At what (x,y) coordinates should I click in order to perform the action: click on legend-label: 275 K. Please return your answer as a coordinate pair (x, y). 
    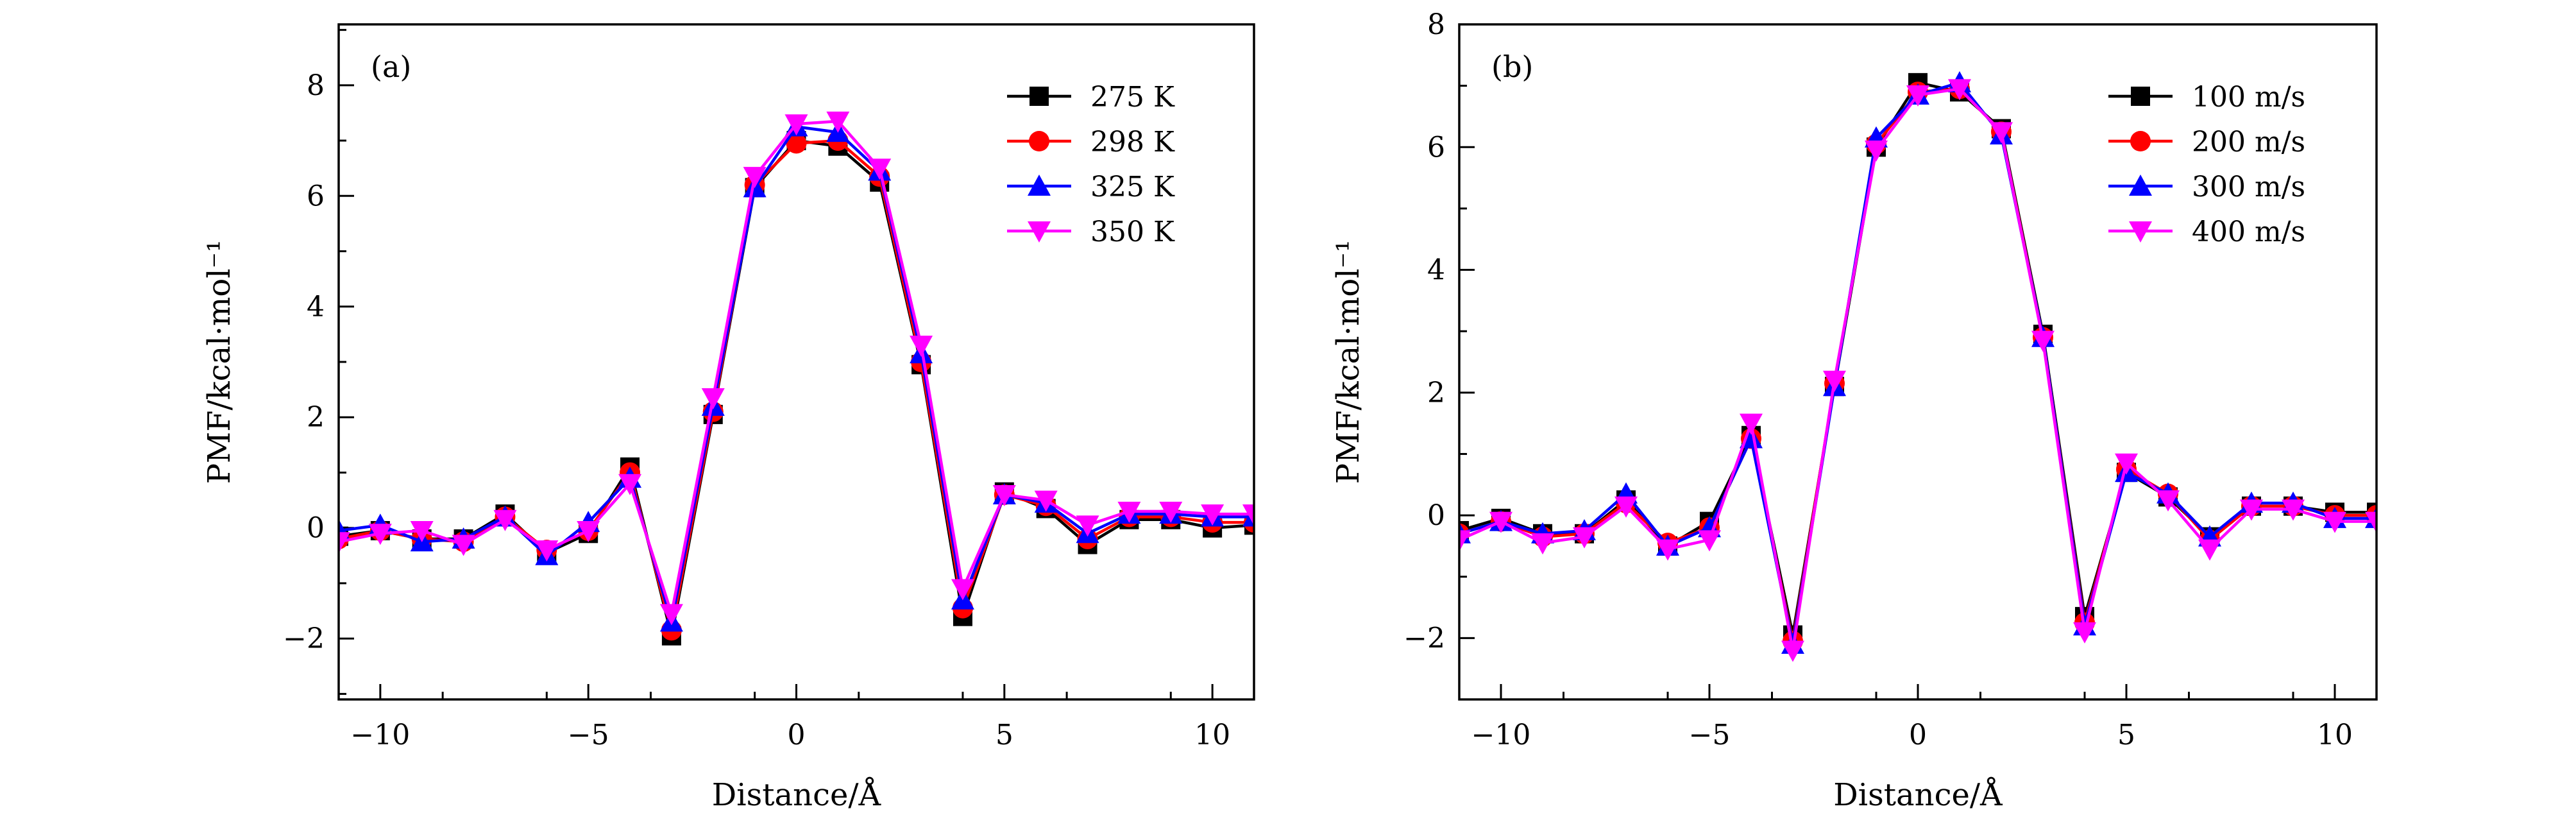
    Looking at the image, I should click on (1132, 98).